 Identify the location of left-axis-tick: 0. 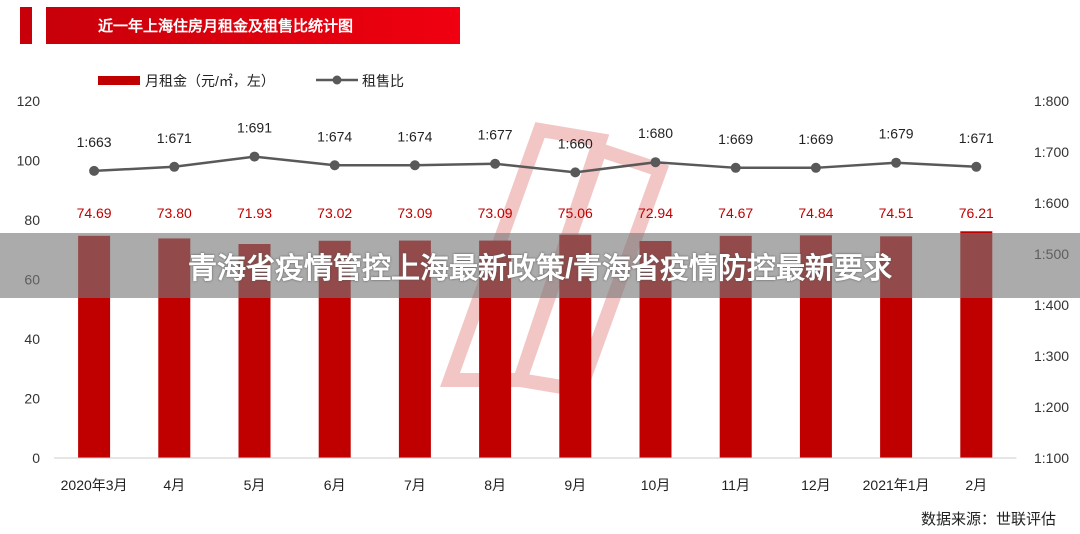
(36, 458).